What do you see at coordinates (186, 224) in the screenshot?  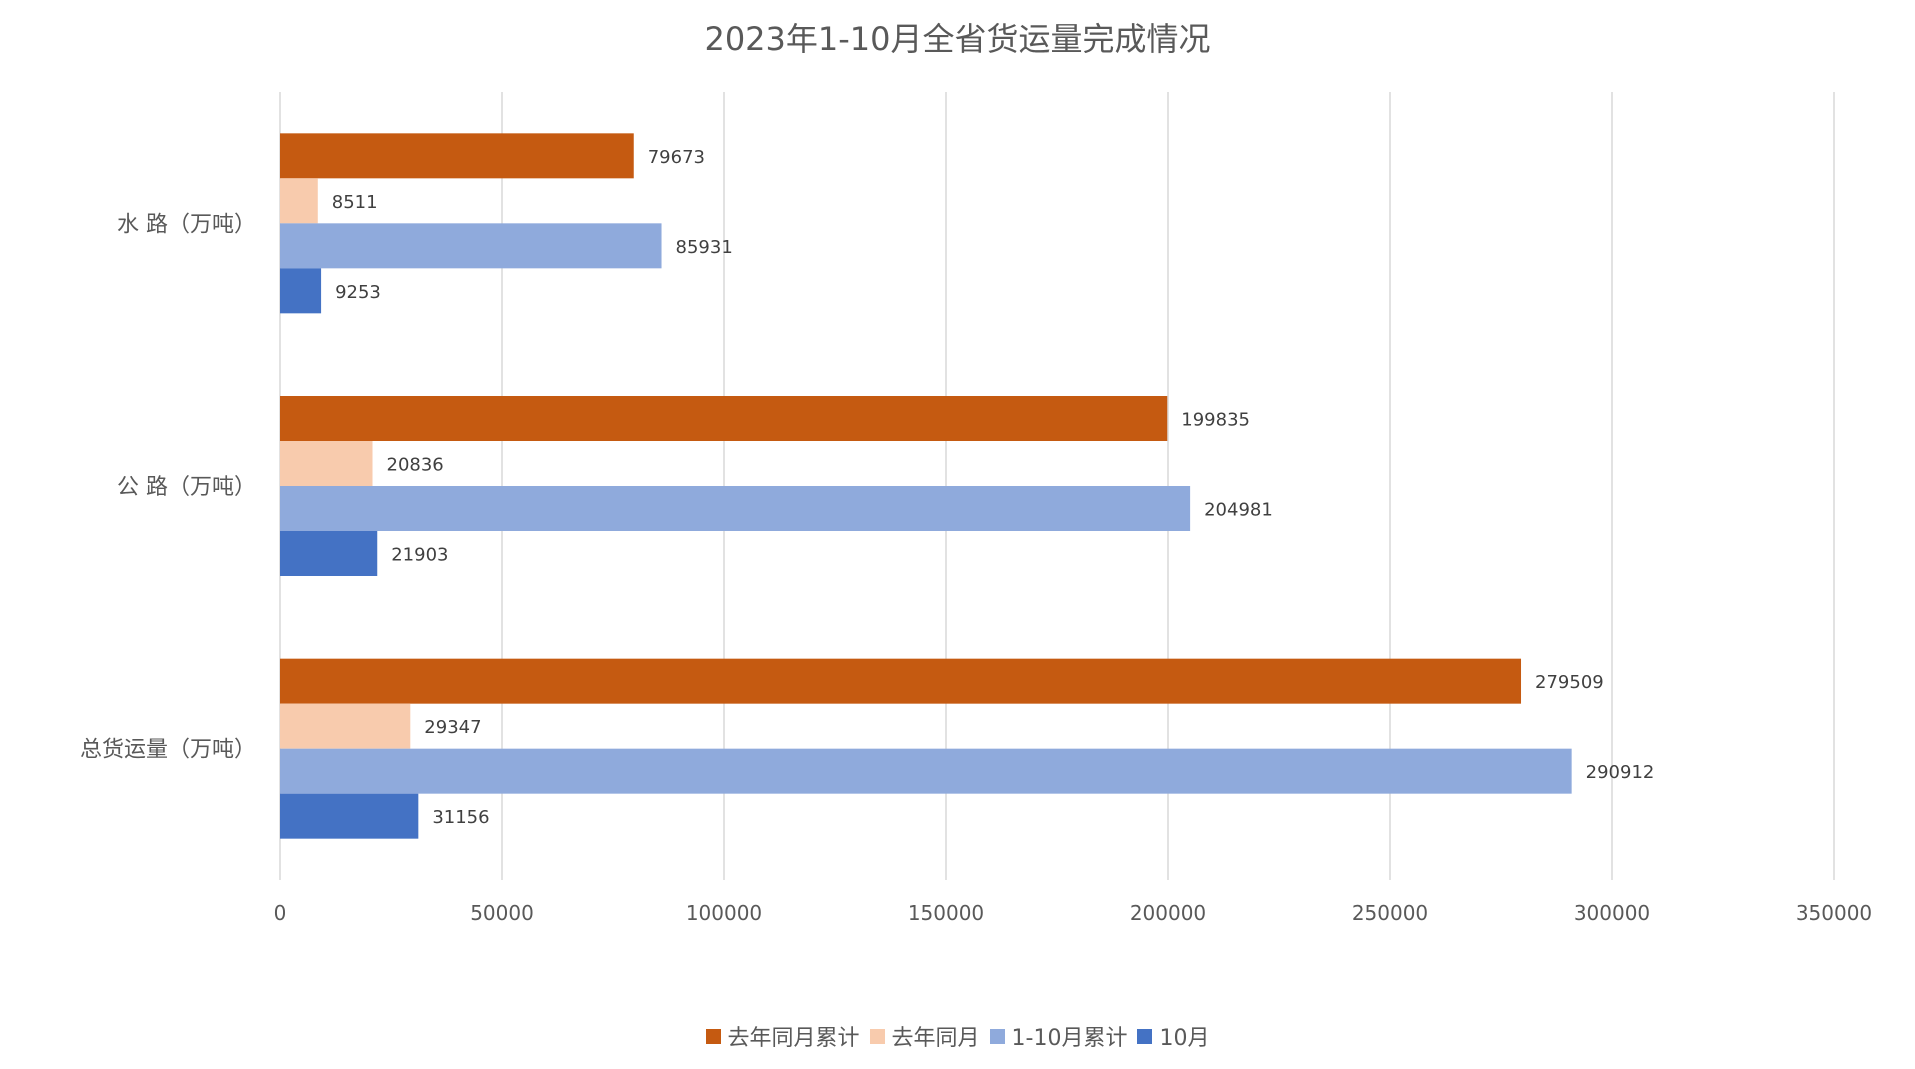 I see `category-label: 水 路（万吨）` at bounding box center [186, 224].